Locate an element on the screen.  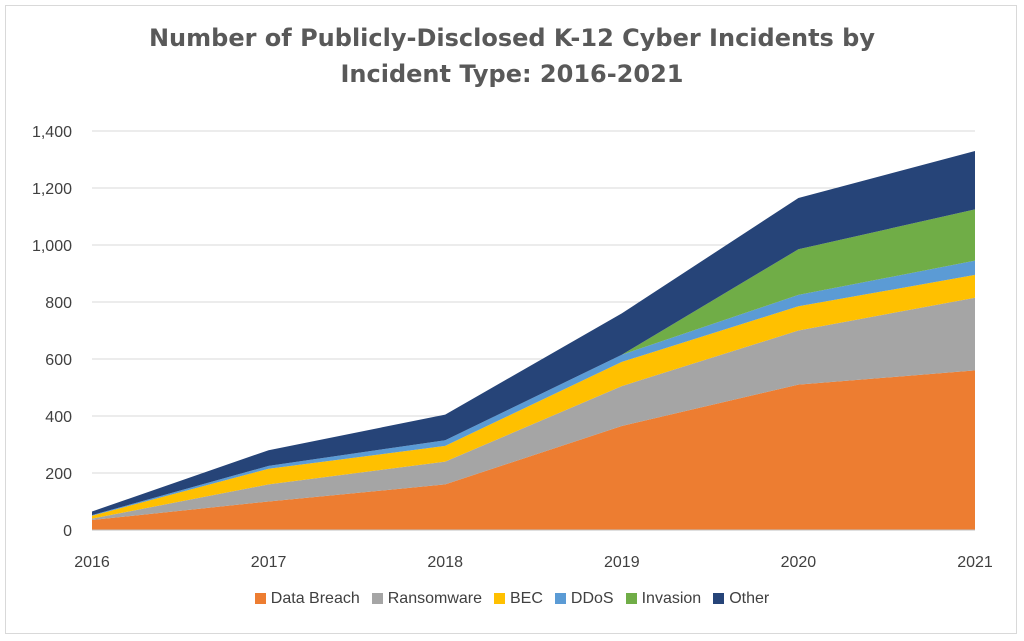
y-tick-label: 0 is located at coordinates (67, 531).